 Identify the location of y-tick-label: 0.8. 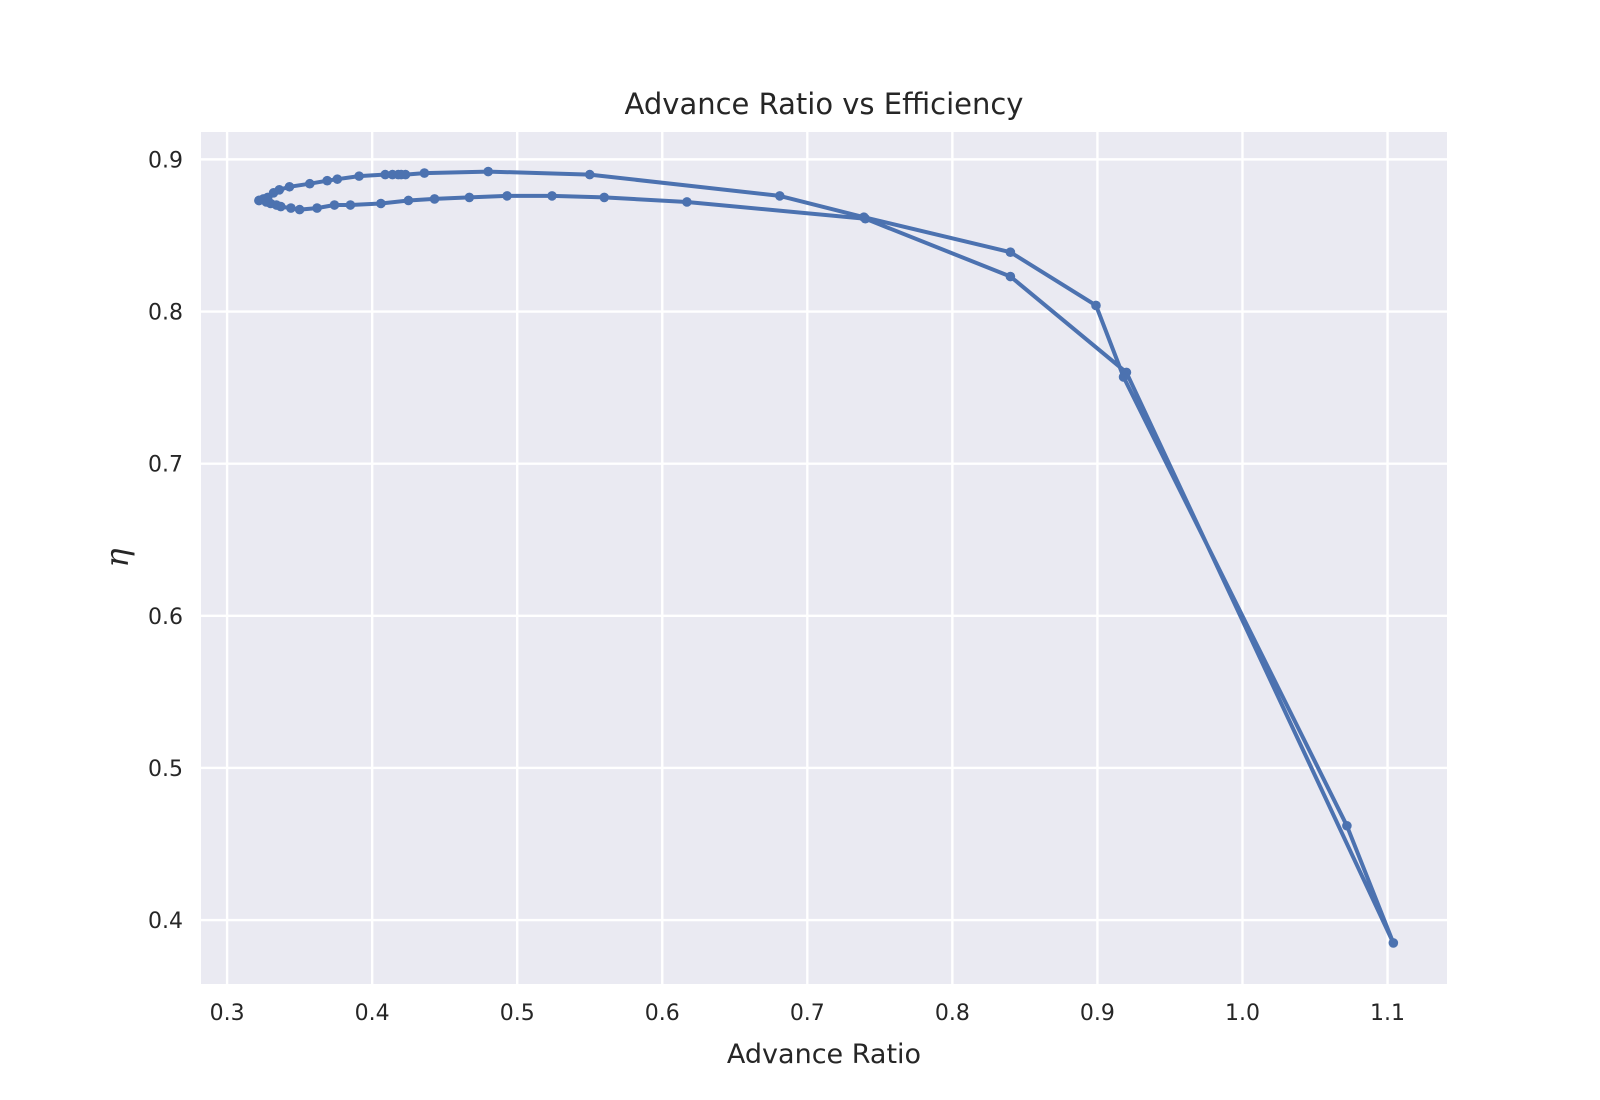
(165, 313).